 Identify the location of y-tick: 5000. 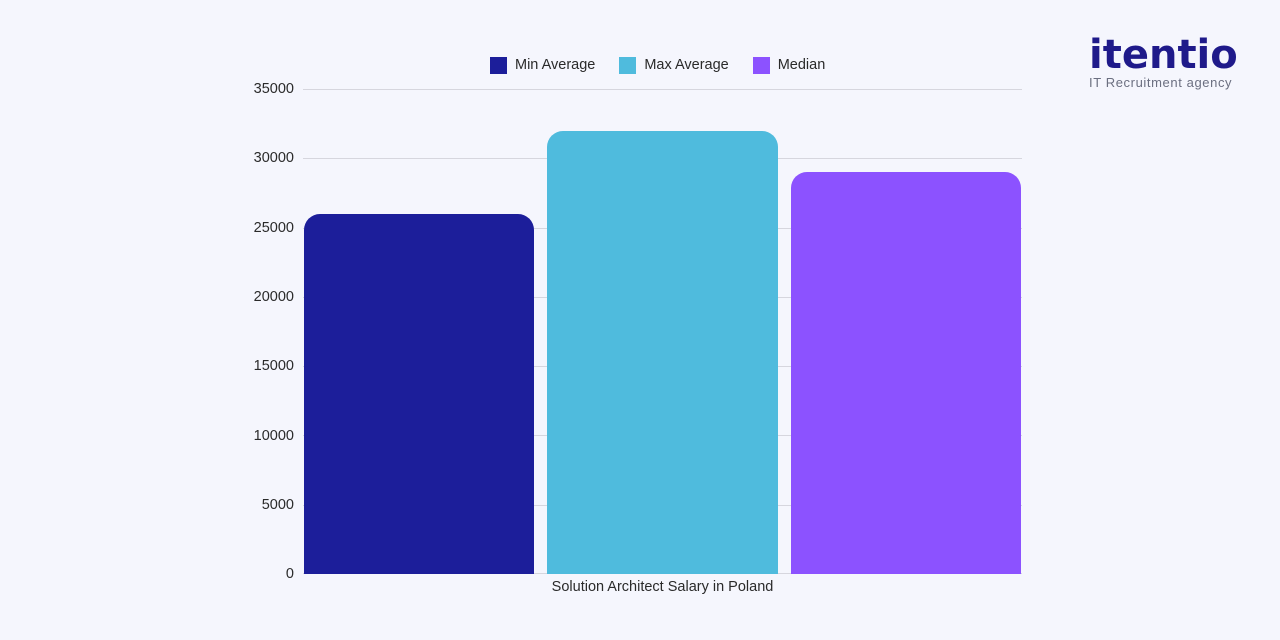
(277, 505).